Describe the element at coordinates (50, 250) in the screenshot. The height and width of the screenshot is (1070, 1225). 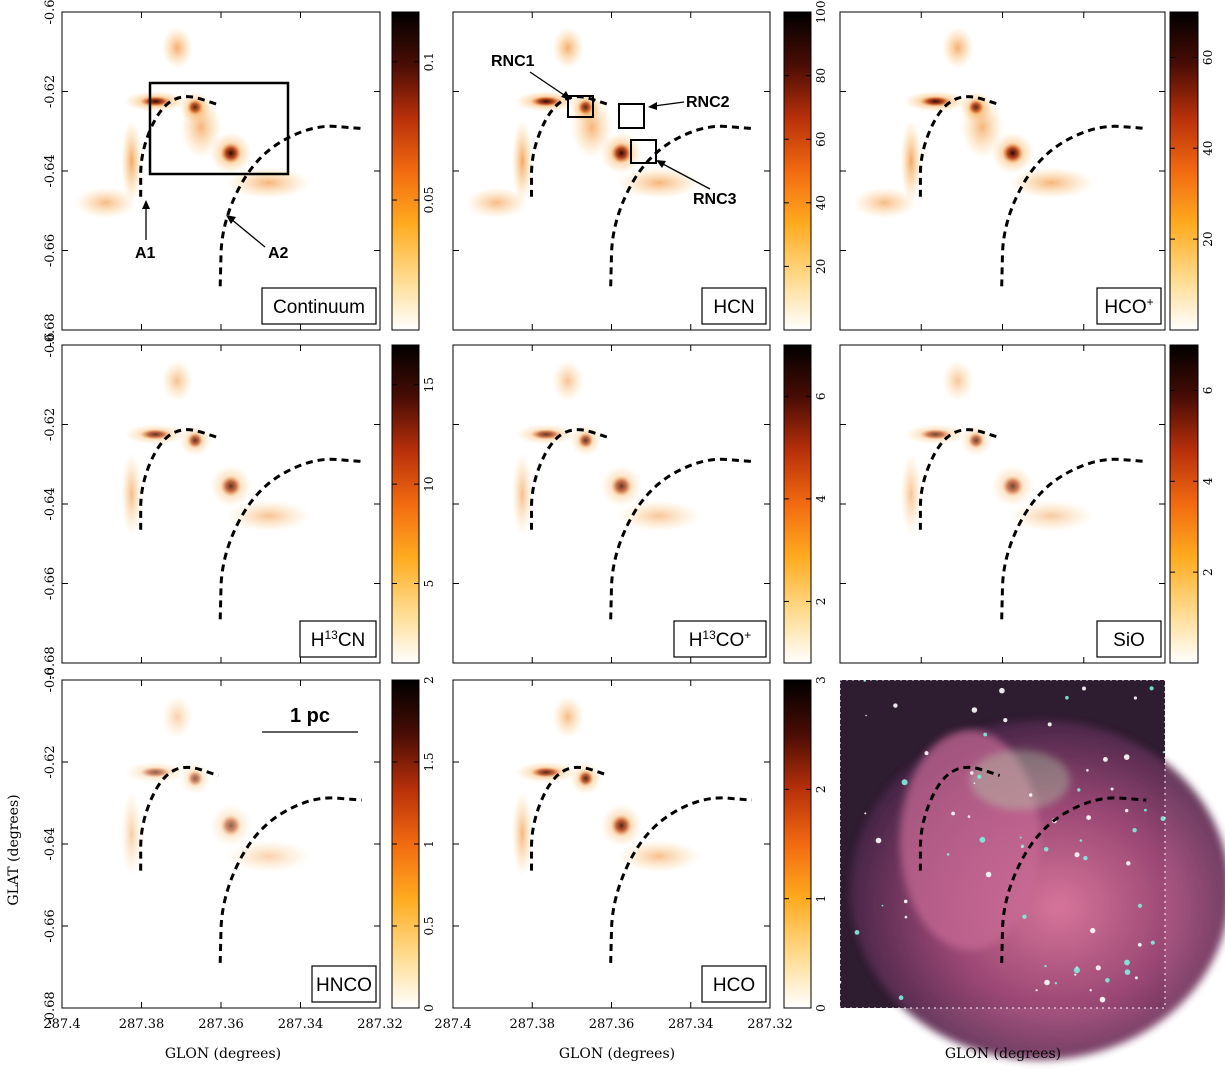
I see `y-tick-label: -0.66` at that location.